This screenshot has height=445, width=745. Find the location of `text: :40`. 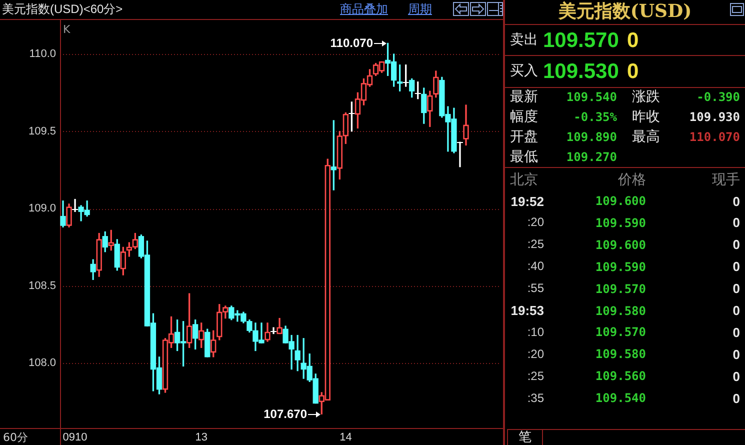

text: :40 is located at coordinates (535, 267).